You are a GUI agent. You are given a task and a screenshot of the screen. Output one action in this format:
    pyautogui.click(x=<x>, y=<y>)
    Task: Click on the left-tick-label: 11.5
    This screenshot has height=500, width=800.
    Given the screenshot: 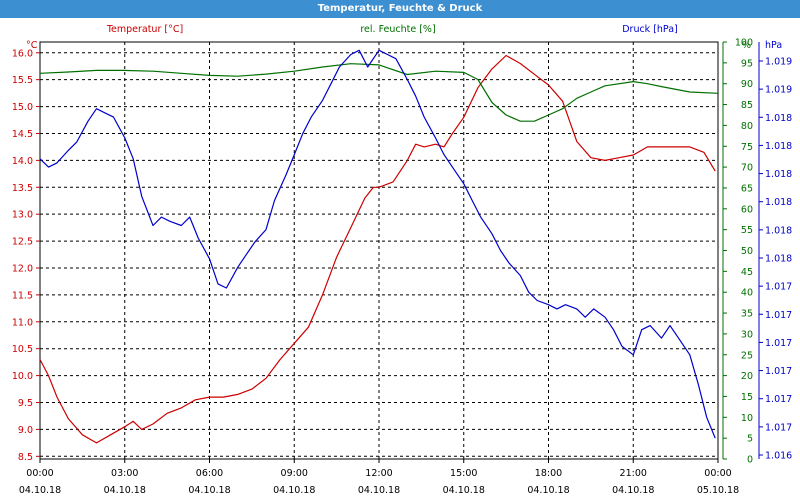 What is the action you would take?
    pyautogui.click(x=22, y=295)
    